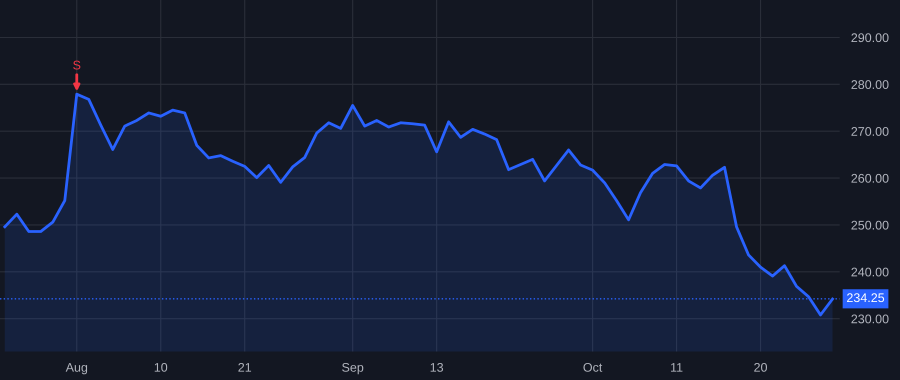 The image size is (900, 380). I want to click on x-tick-label: 20, so click(760, 367).